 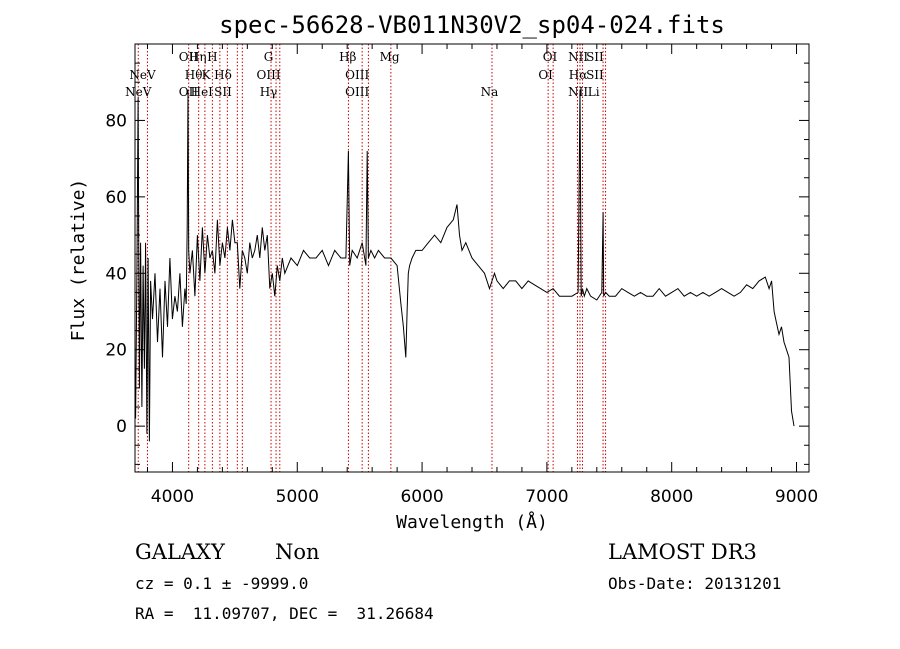 What do you see at coordinates (222, 583) in the screenshot?
I see `redshift-line: cz = 0.1 ± -9999.0` at bounding box center [222, 583].